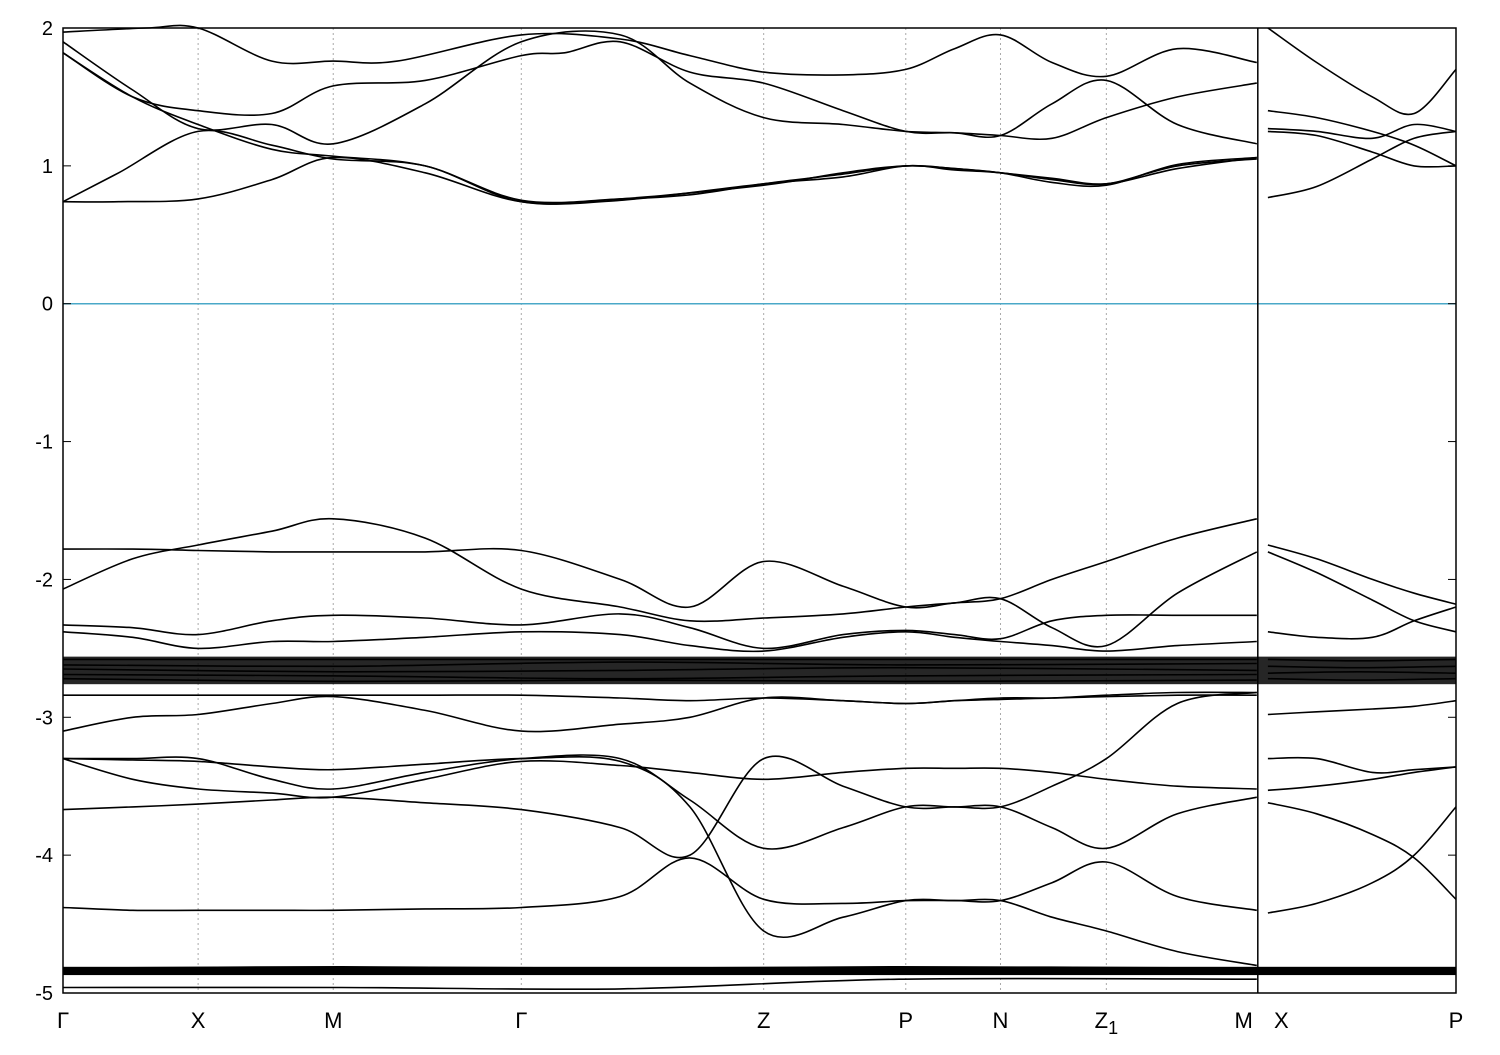  Describe the element at coordinates (44, 856) in the screenshot. I see `y-tick-label: -4` at that location.